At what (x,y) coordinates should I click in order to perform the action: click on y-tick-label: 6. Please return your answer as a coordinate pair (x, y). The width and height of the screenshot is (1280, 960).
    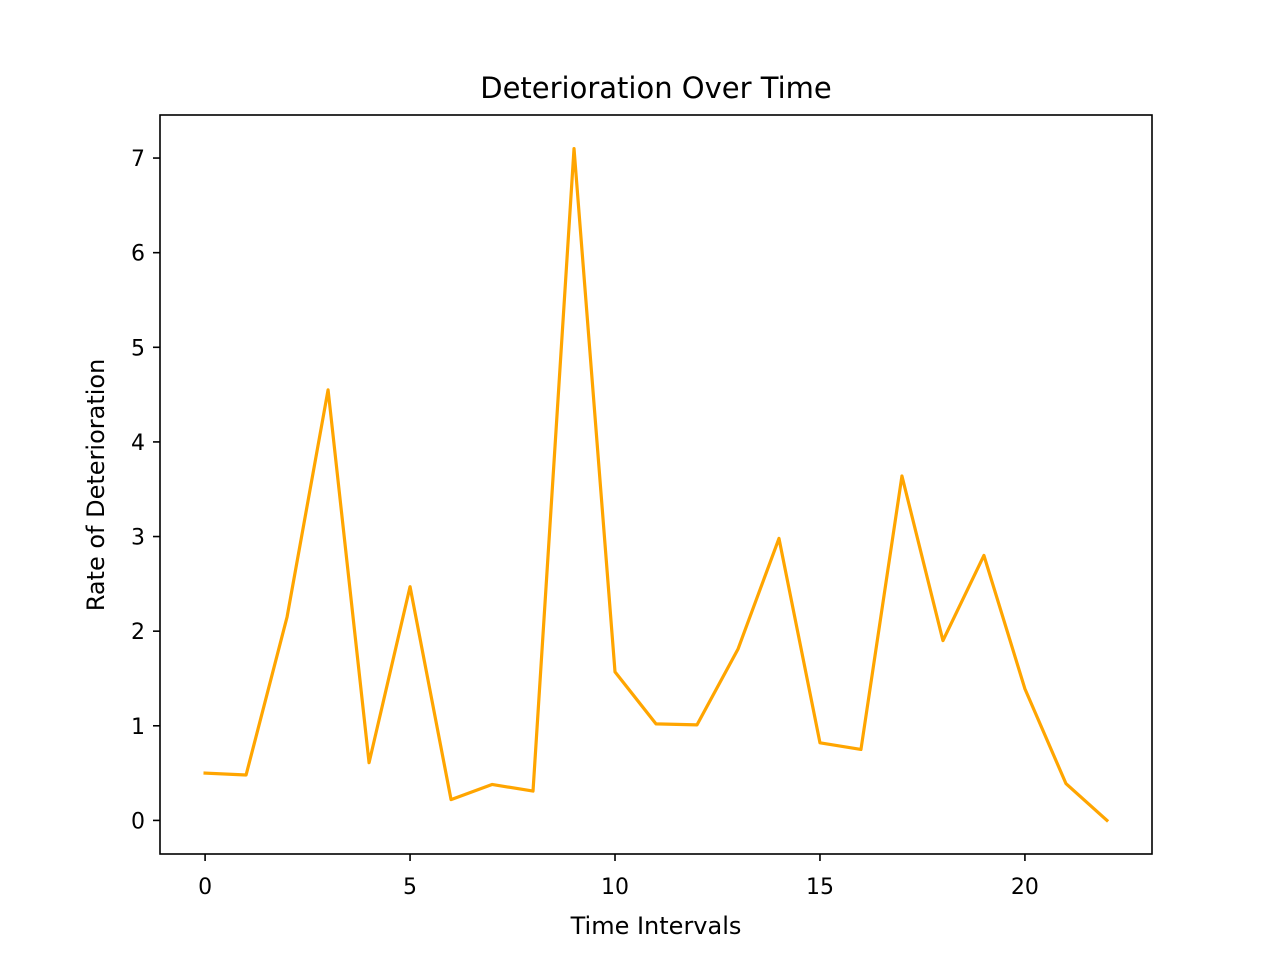
    Looking at the image, I should click on (138, 254).